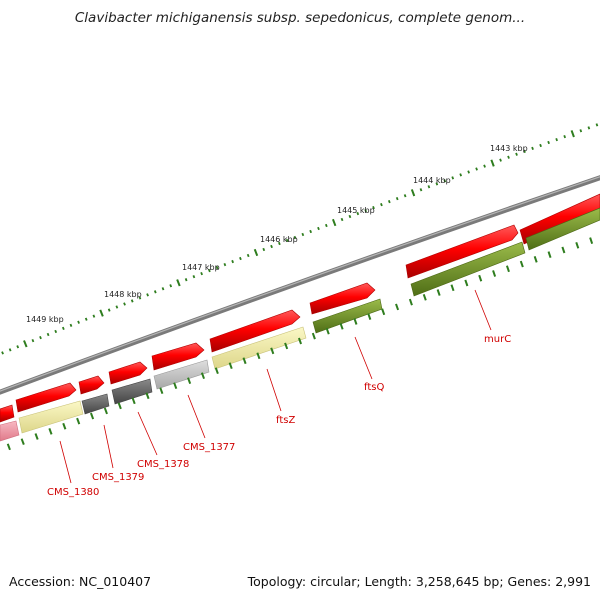 This screenshot has width=600, height=600. What do you see at coordinates (7, 413) in the screenshot?
I see `gene-arrow-partial` at bounding box center [7, 413].